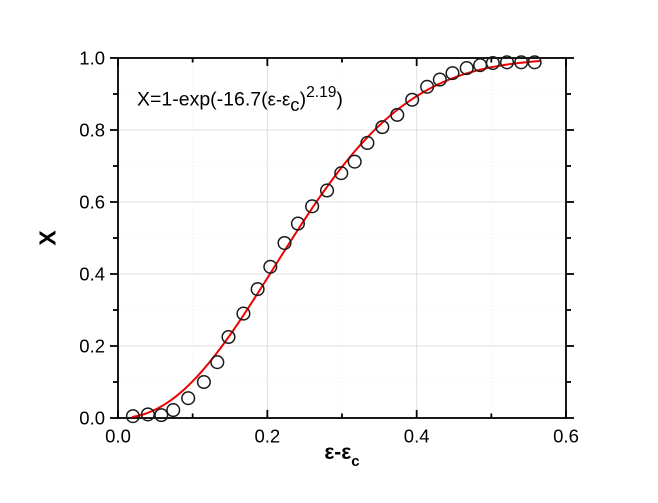  What do you see at coordinates (338, 452) in the screenshot?
I see `x-axis-title-text: ε-ε` at bounding box center [338, 452].